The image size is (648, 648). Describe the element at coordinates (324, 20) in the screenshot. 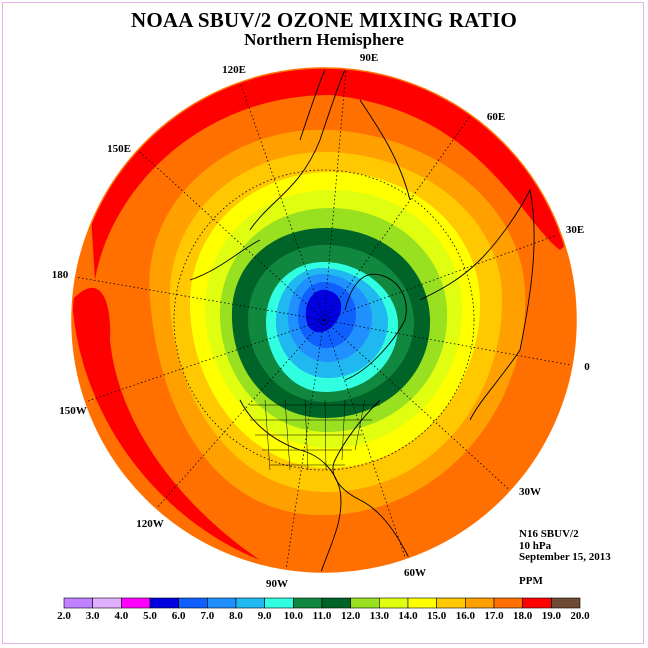

I see `map-title: NOAA SBUV/2 OZONE MIXING RATIO` at that location.